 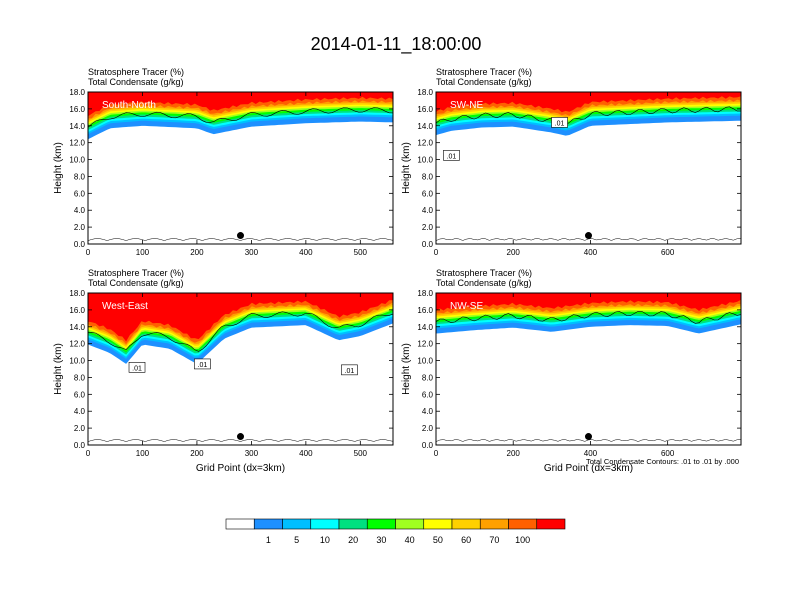 I want to click on x-tick-label: 600, so click(x=668, y=252).